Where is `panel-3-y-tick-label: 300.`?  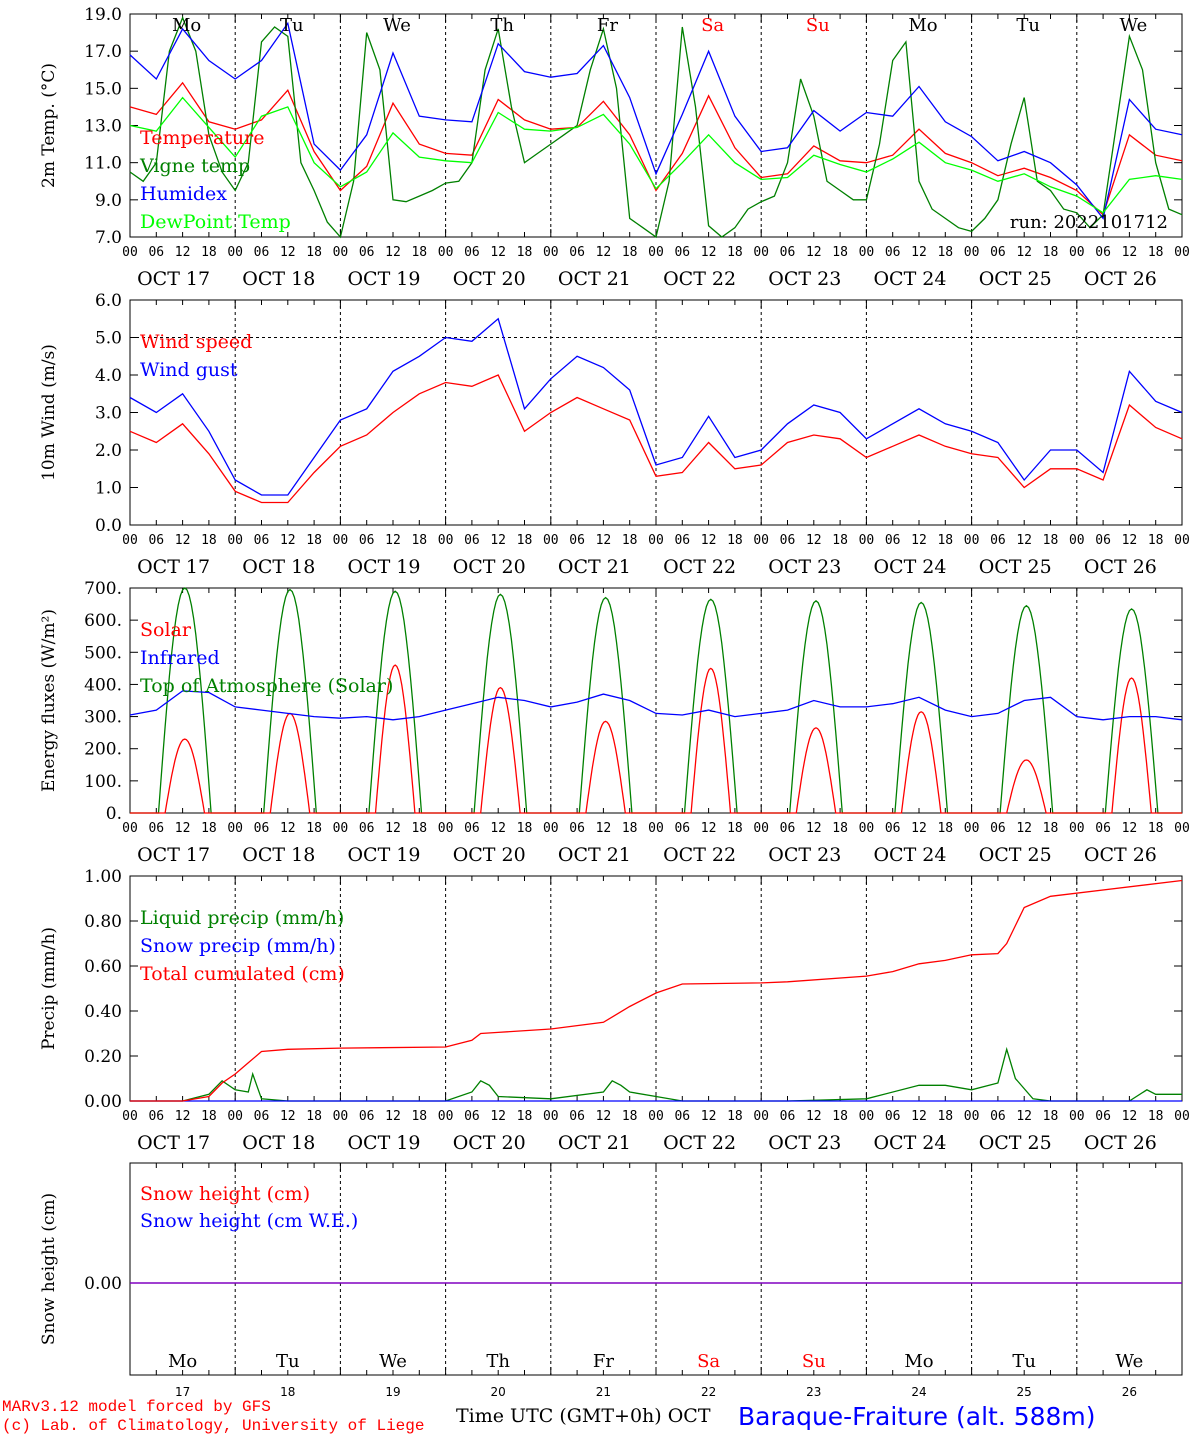
panel-3-y-tick-label: 300. is located at coordinates (103, 718).